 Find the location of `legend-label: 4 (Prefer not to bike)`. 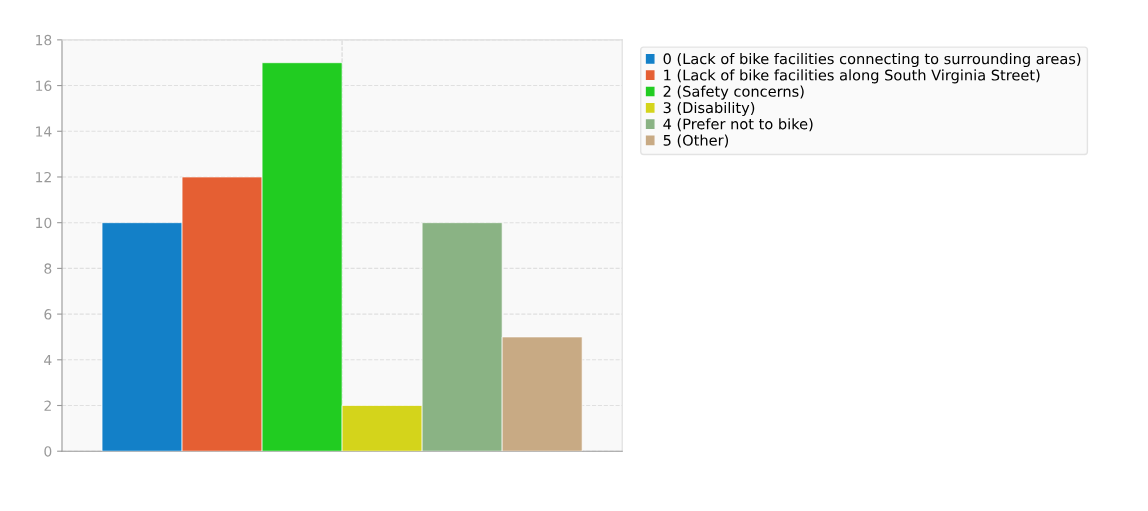

legend-label: 4 (Prefer not to bike) is located at coordinates (738, 125).